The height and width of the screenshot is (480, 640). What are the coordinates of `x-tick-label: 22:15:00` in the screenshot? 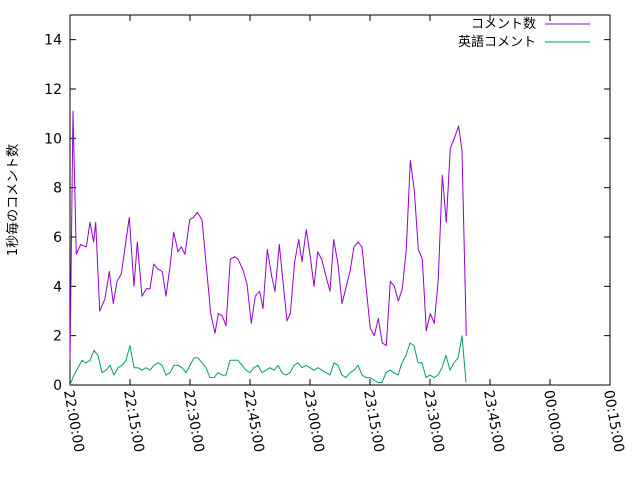 It's located at (133, 421).